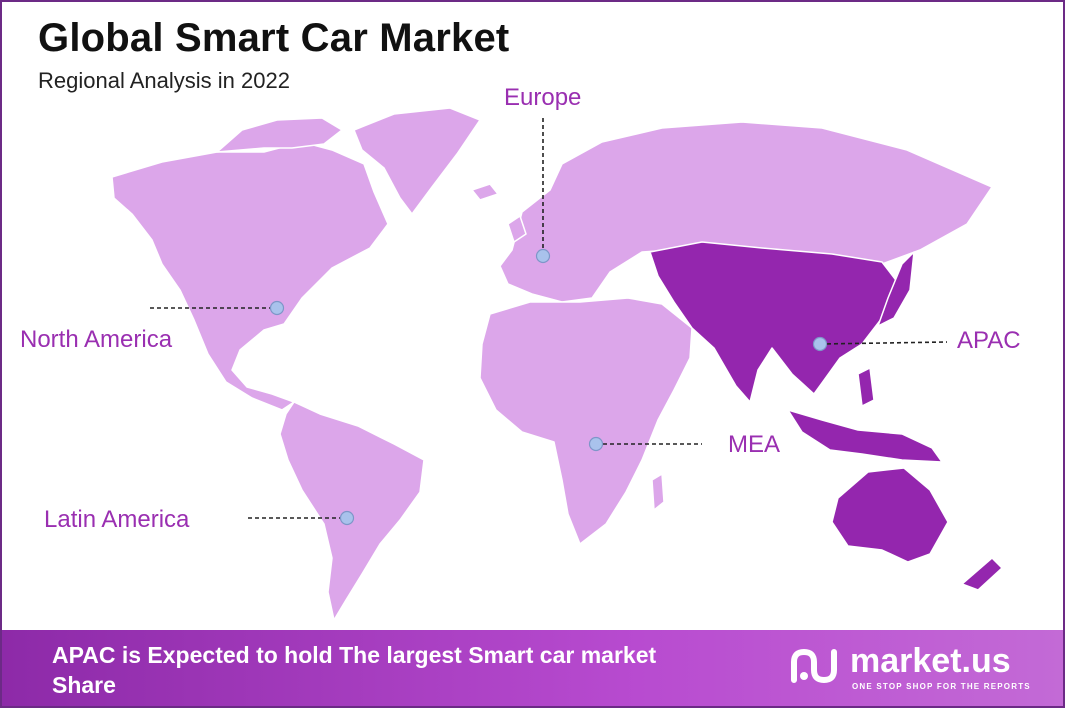 The image size is (1065, 708). What do you see at coordinates (417, 161) in the screenshot?
I see `greenland-shape` at bounding box center [417, 161].